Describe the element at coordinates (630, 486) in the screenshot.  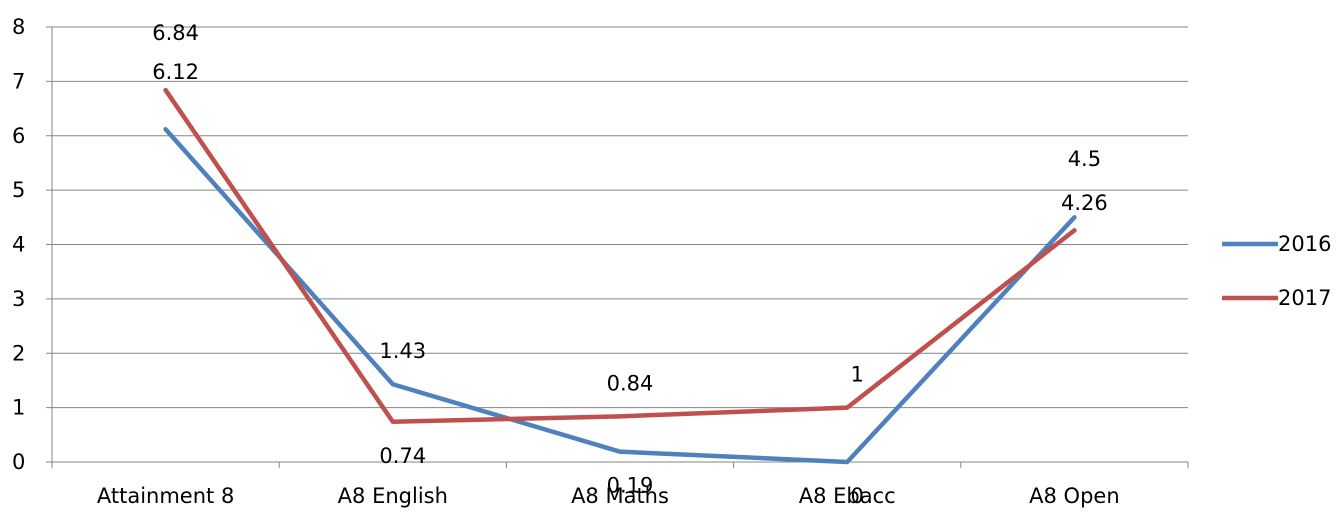
I see `data-label-2016: 0.19` at that location.